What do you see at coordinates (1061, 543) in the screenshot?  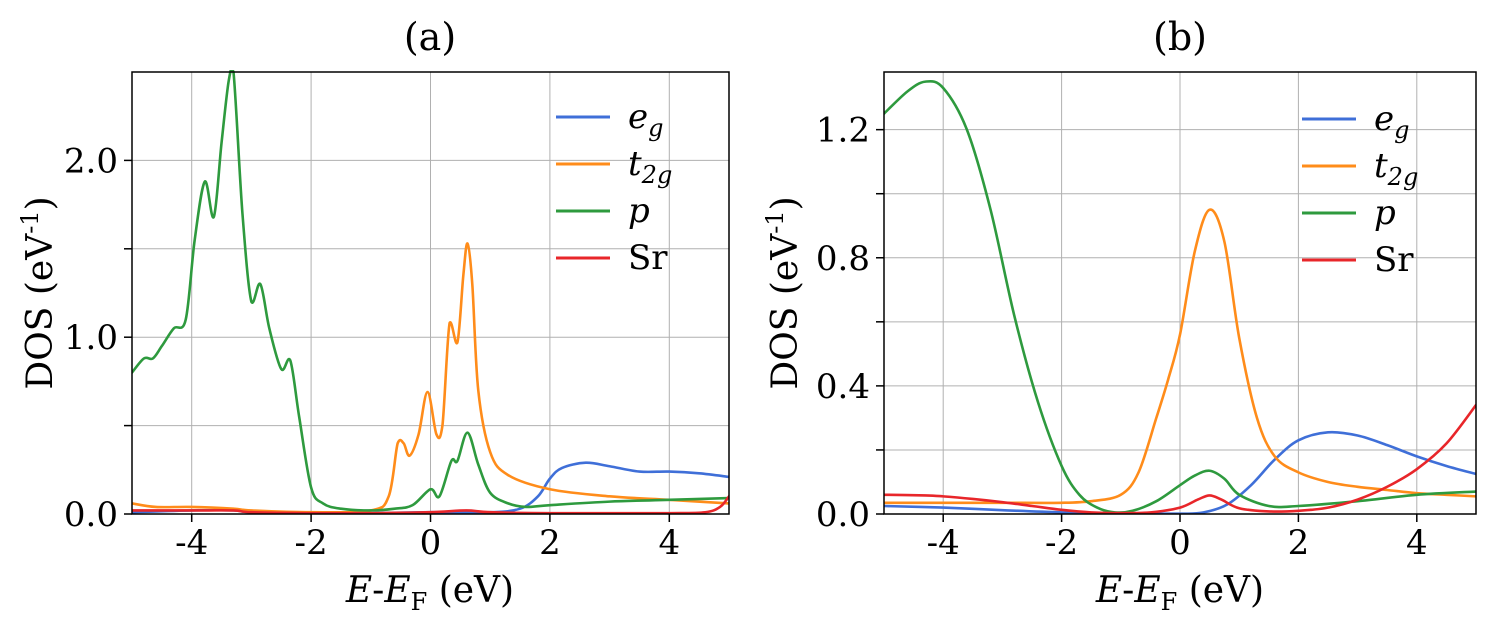 I see `panel-b-x-tick-label: -2` at bounding box center [1061, 543].